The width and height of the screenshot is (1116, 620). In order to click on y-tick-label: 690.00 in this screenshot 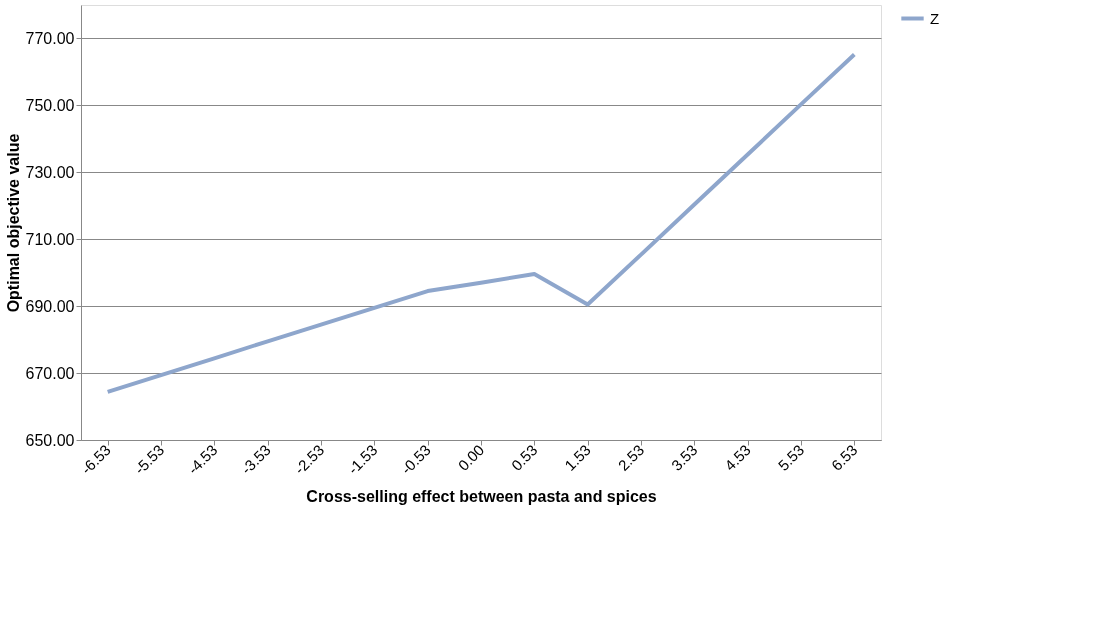, I will do `click(50, 306)`.